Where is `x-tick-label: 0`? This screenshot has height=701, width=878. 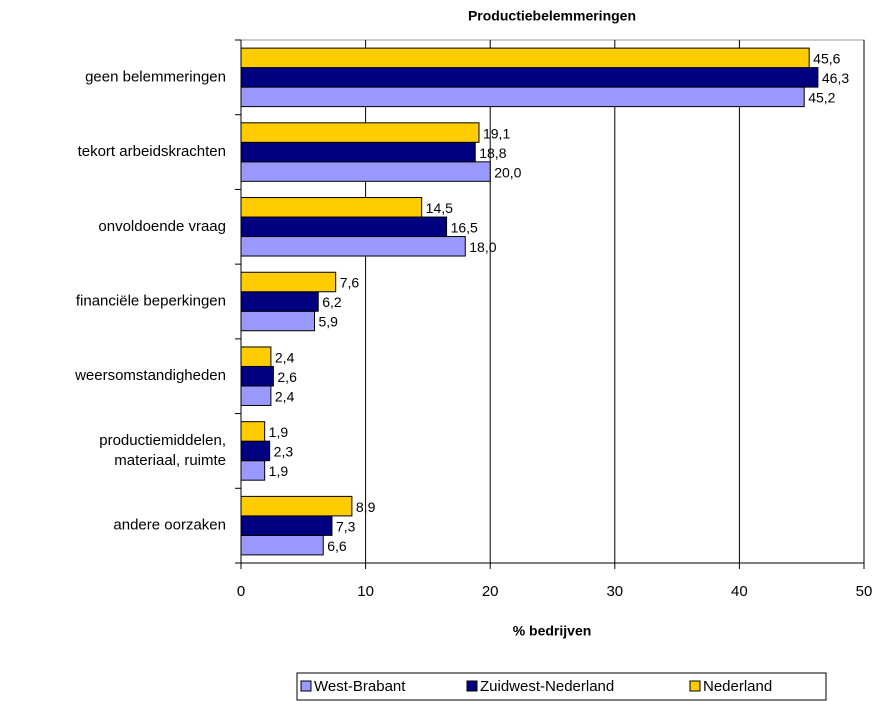
x-tick-label: 0 is located at coordinates (241, 591).